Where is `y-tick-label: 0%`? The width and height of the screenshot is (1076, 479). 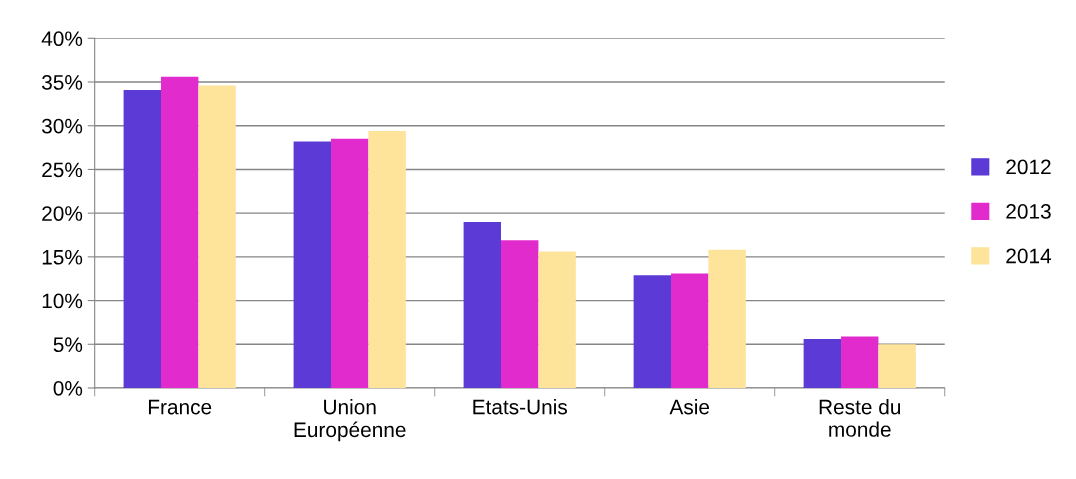
y-tick-label: 0% is located at coordinates (68, 388).